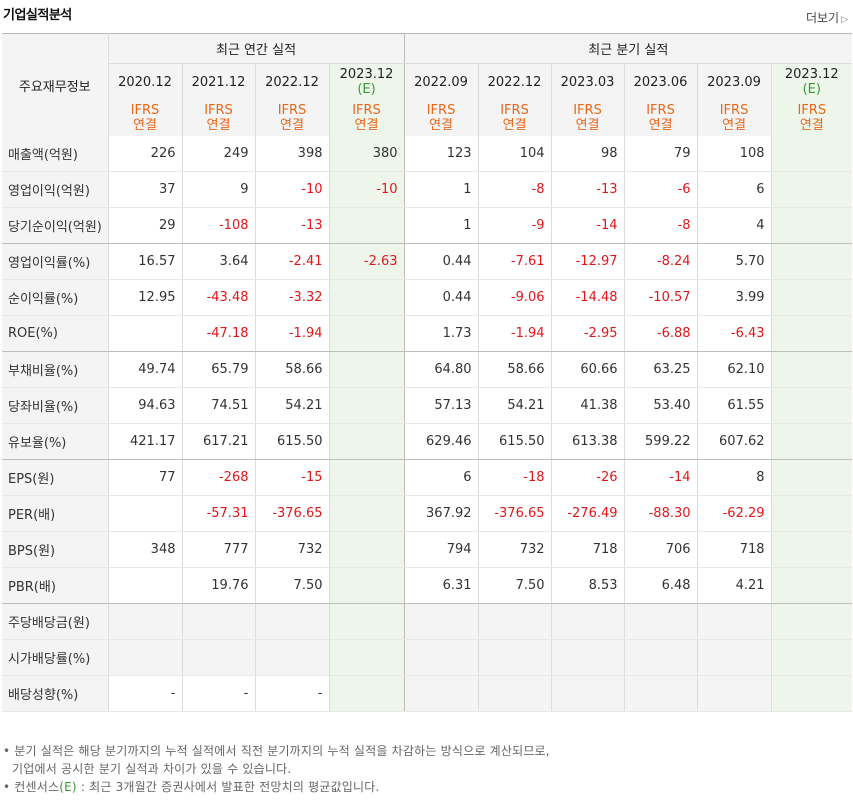 The width and height of the screenshot is (853, 804). Describe the element at coordinates (734, 297) in the screenshot. I see `value-cell: 3.99` at that location.